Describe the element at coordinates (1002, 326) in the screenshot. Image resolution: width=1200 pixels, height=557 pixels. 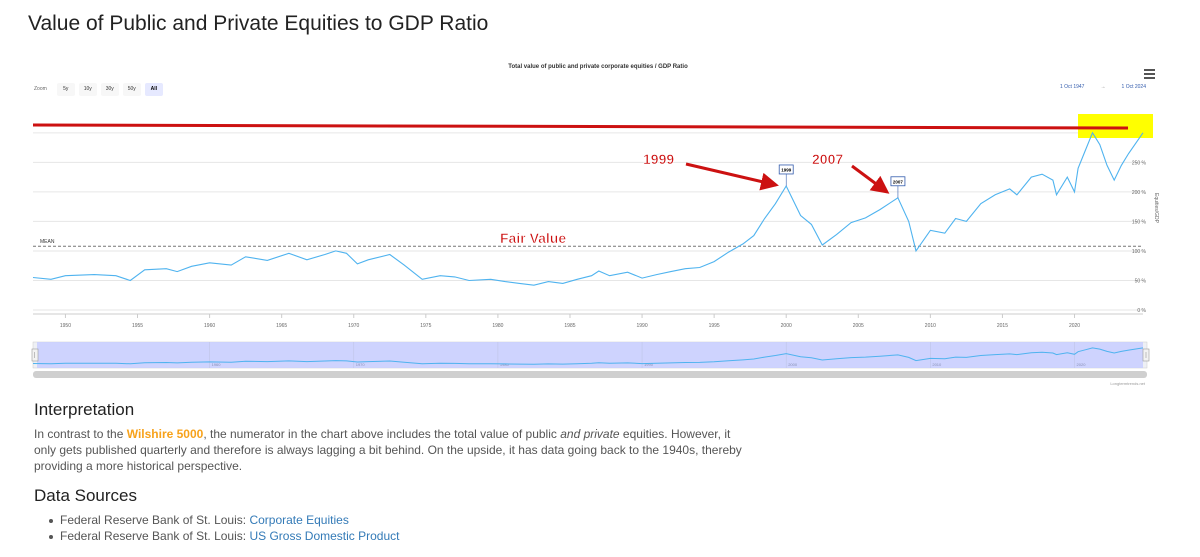
I see `x-tick-label: 2015` at that location.